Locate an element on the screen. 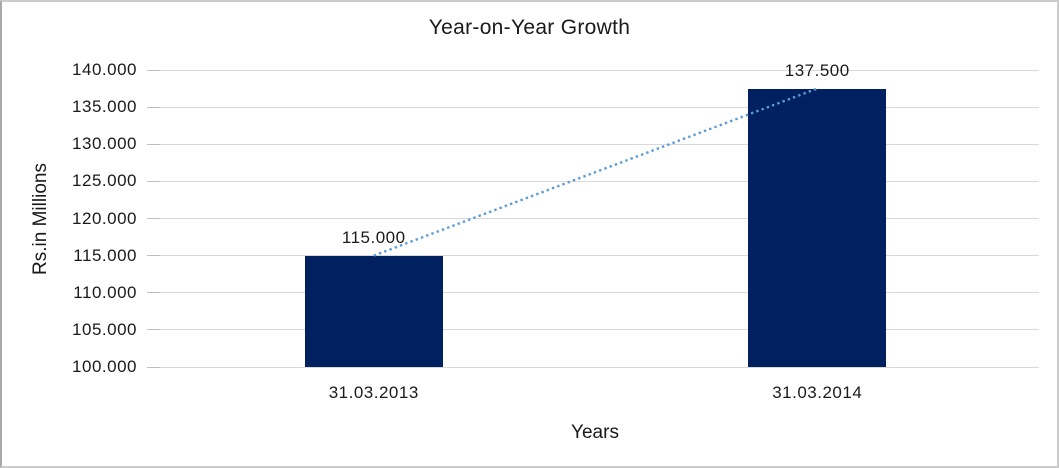 The width and height of the screenshot is (1059, 468). x-axis-title: Years is located at coordinates (595, 432).